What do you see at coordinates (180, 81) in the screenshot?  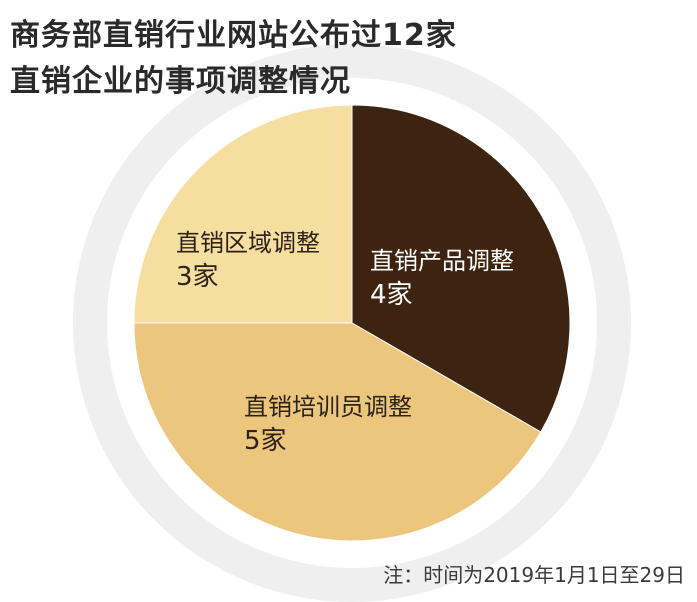 I see `chart-title-line-2: 直销企业的事项调整情况` at bounding box center [180, 81].